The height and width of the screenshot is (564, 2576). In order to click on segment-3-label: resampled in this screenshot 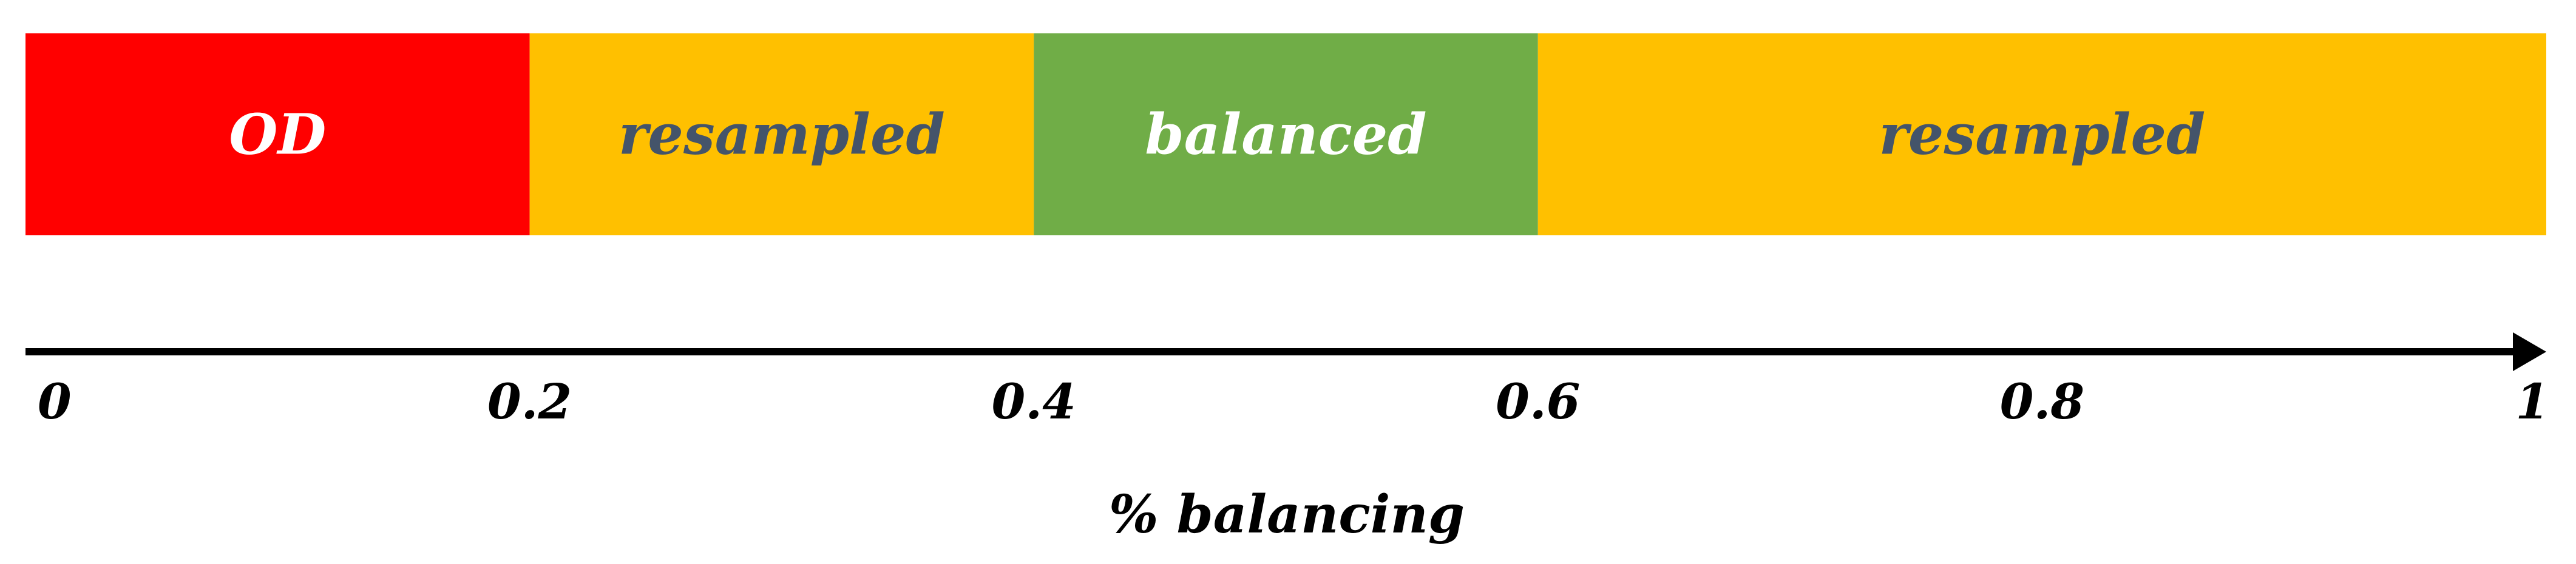, I will do `click(2042, 134)`.